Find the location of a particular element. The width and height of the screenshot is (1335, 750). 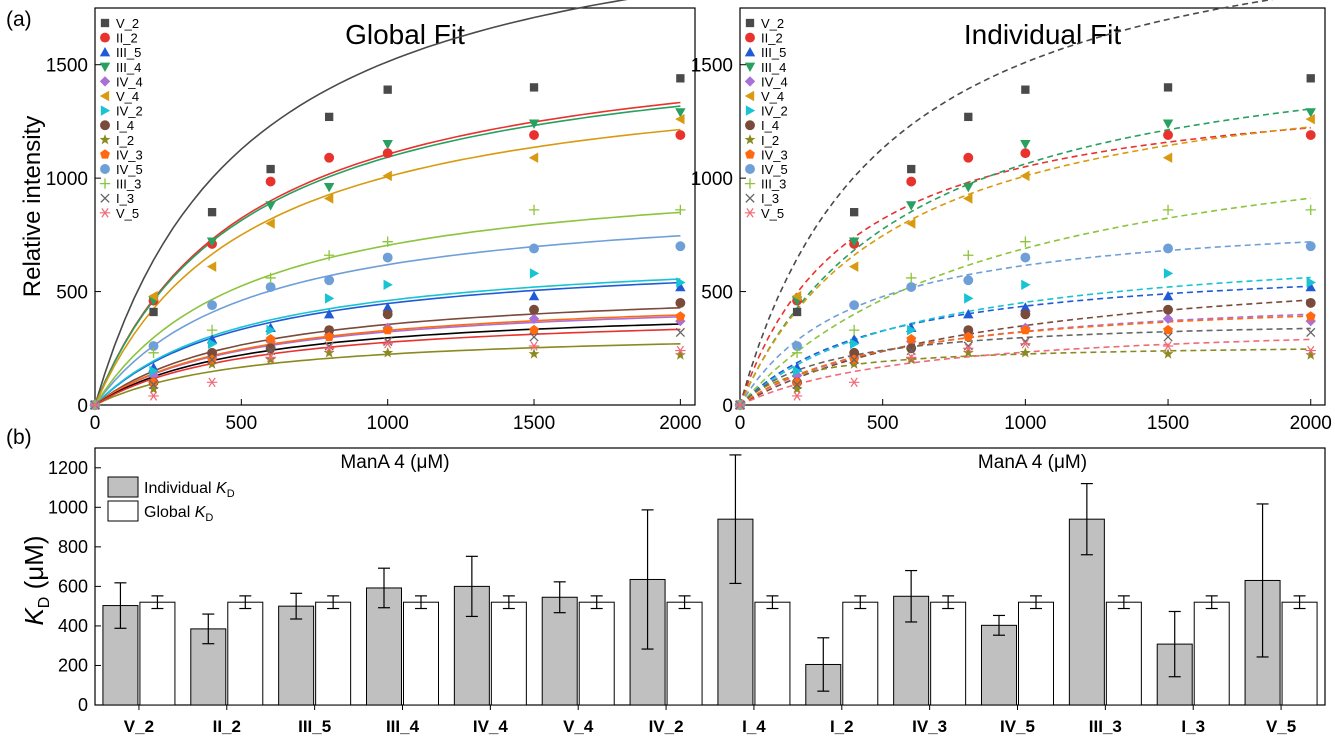

x-axis-label: ManA 4 (μM) is located at coordinates (394, 462).